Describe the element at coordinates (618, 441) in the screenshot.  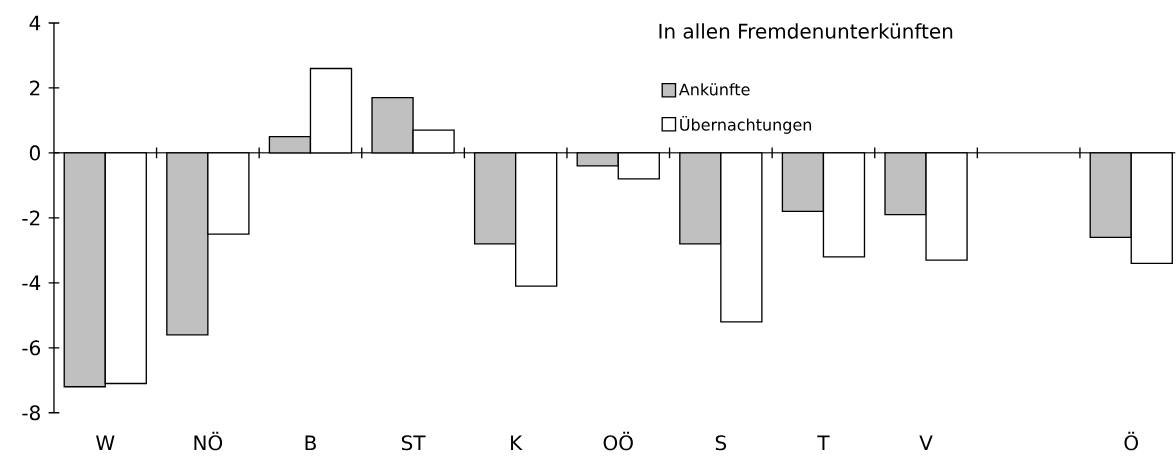
I see `x-tick-label: OÖ` at that location.